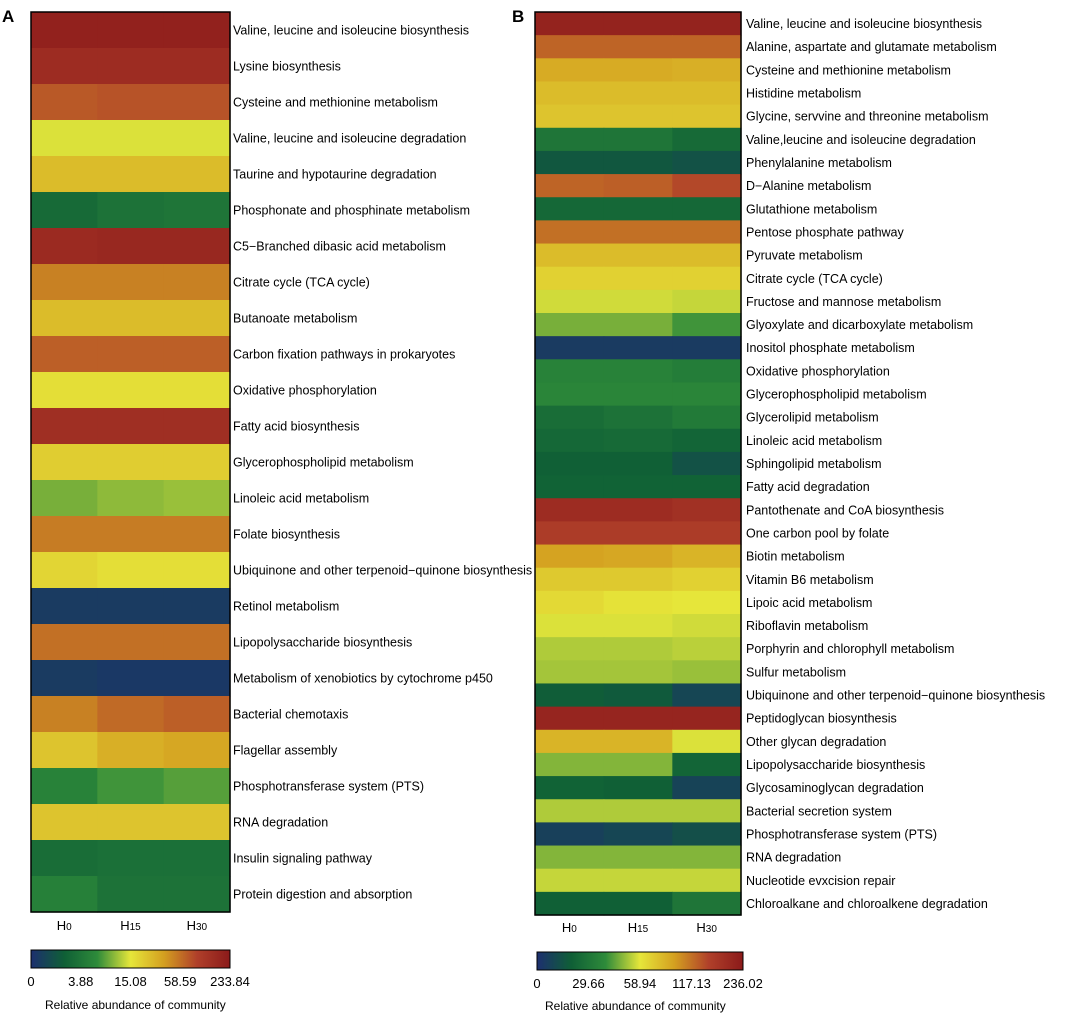  Describe the element at coordinates (638, 857) in the screenshot. I see `heatmap-cell-b-r36-c1` at that location.